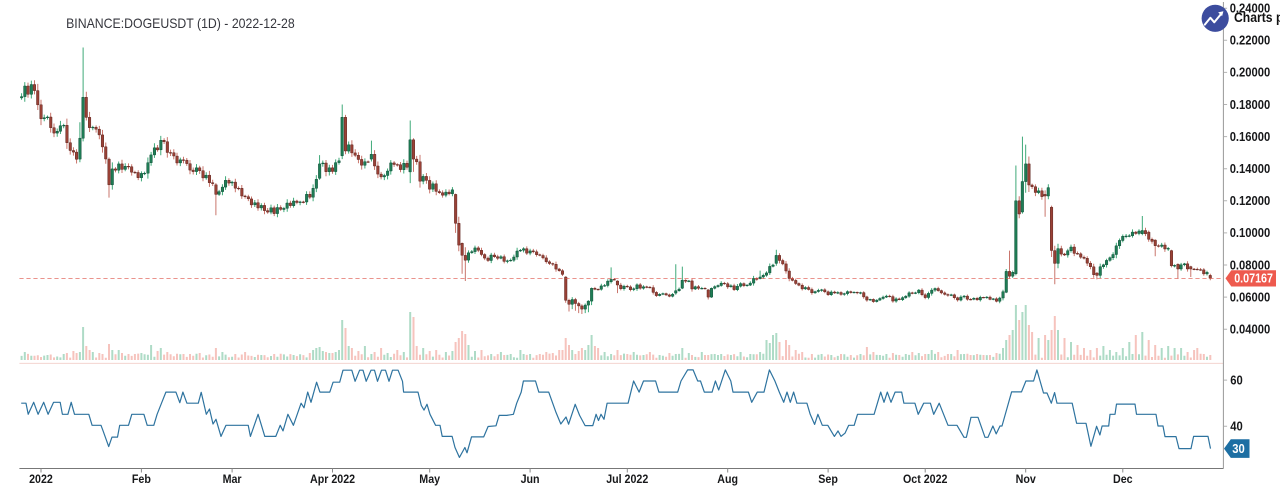  What do you see at coordinates (141, 479) in the screenshot?
I see `svg-text: Feb` at bounding box center [141, 479].